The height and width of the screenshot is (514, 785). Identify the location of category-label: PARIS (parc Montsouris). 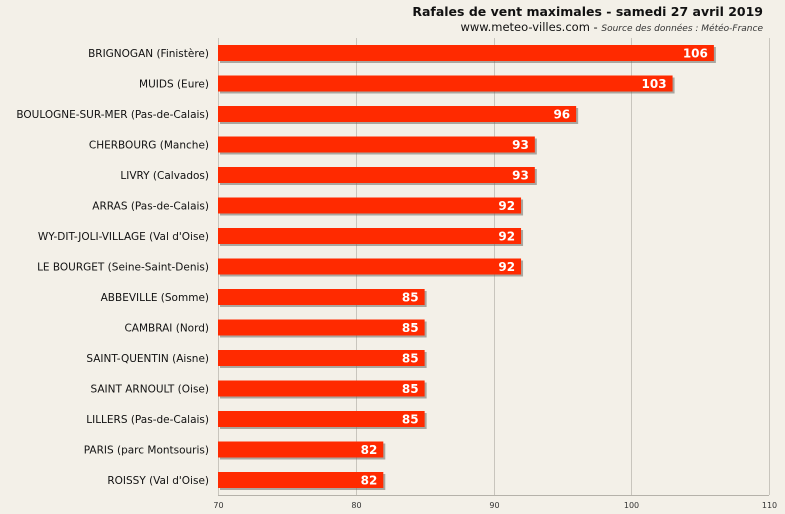
(146, 451).